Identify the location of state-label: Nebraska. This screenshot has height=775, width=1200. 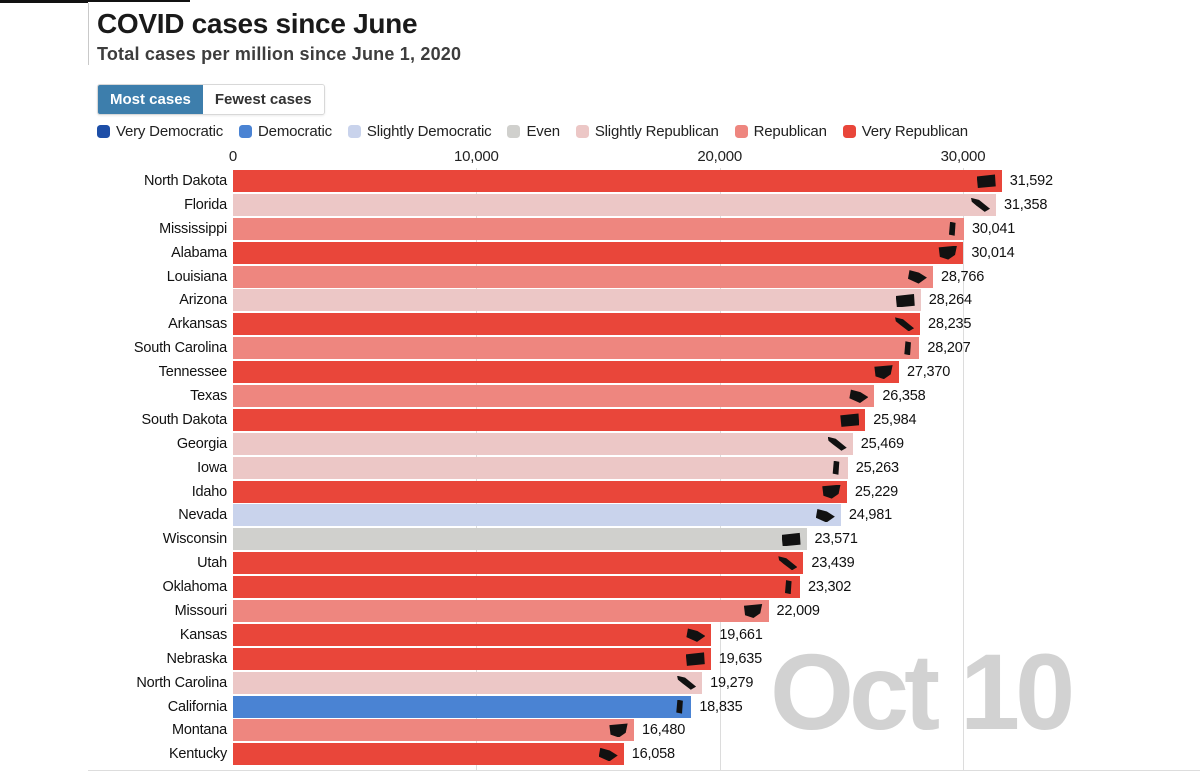
(197, 658).